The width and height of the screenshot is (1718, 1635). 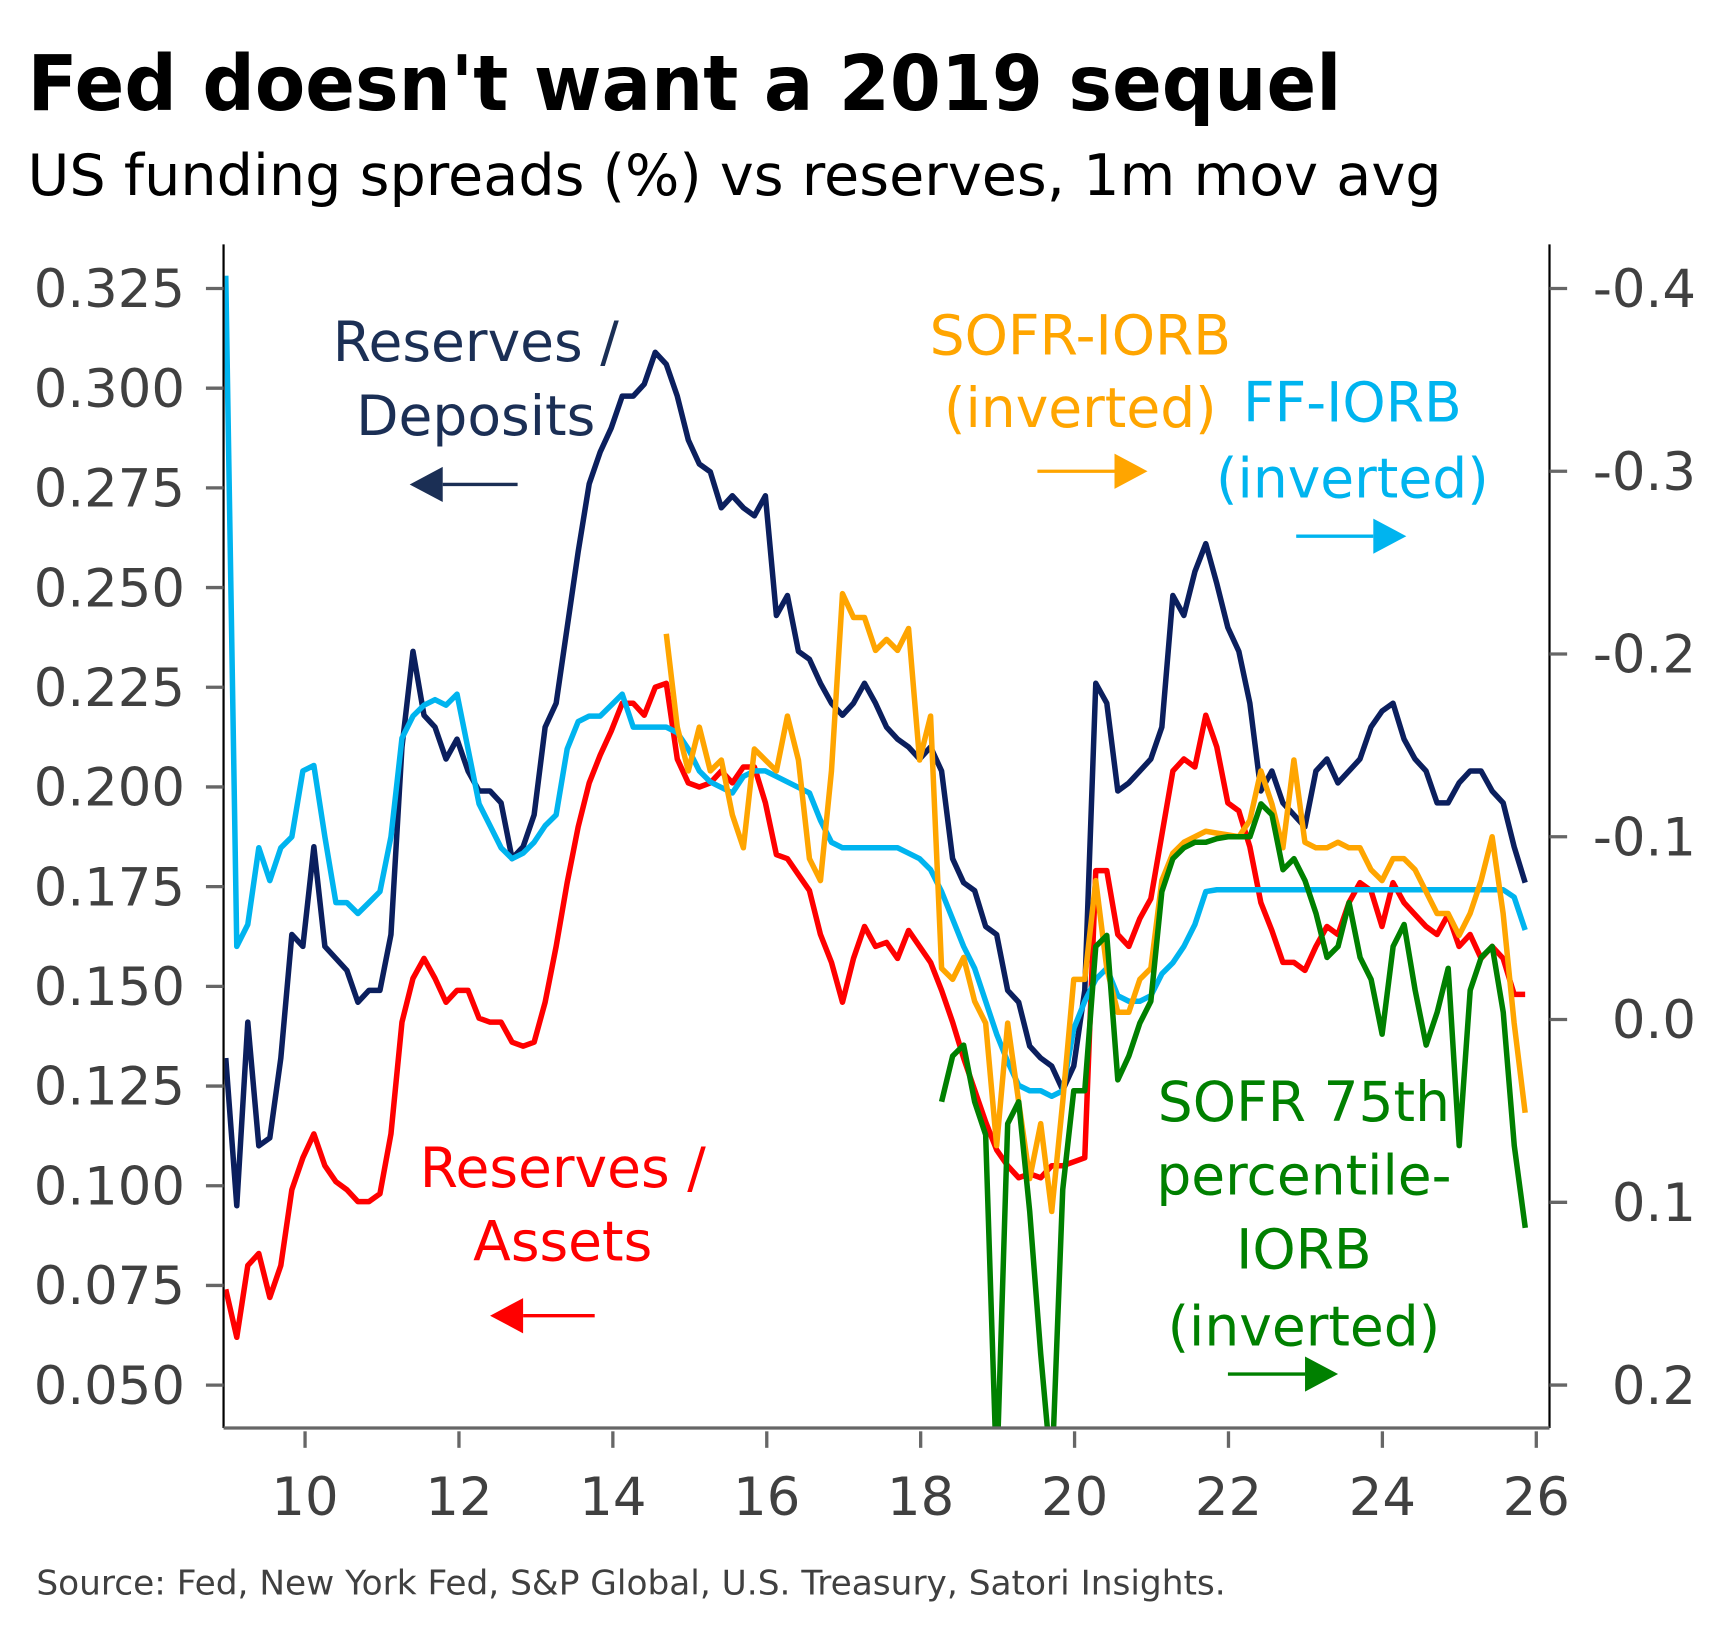 I want to click on x-tick-label: 20, so click(x=1074, y=1497).